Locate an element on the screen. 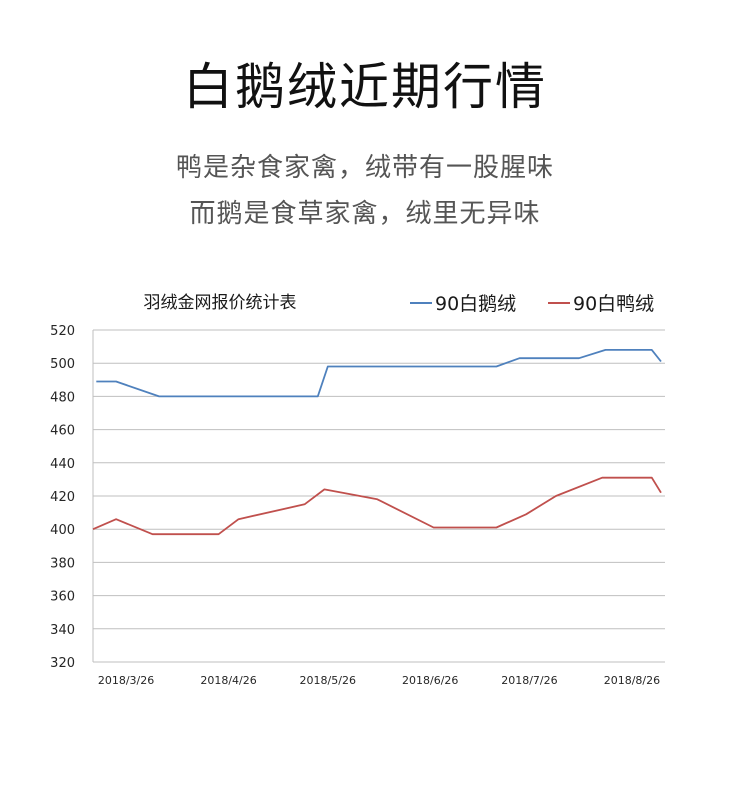 Image resolution: width=730 pixels, height=785 pixels. series-line-duck is located at coordinates (377, 506).